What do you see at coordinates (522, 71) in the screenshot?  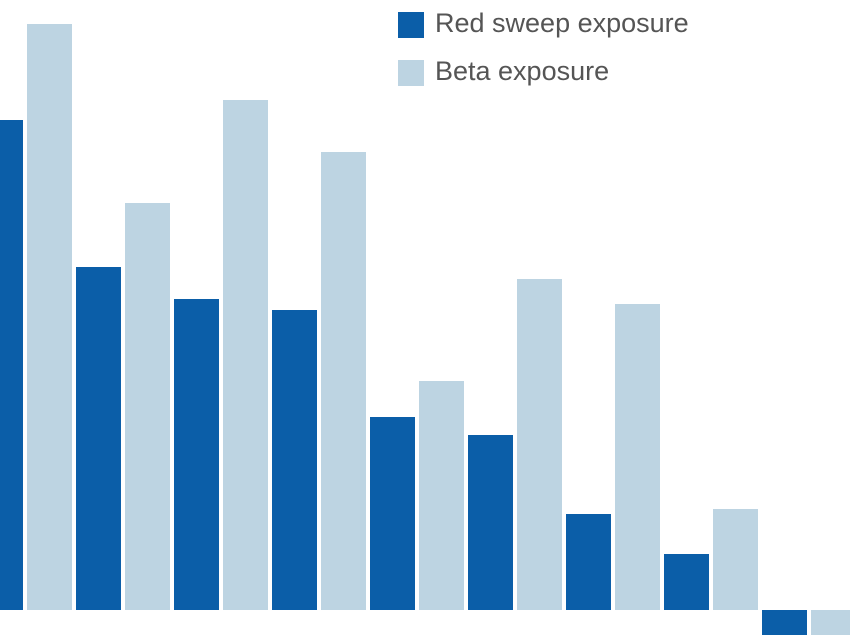 I see `legend-label: Beta exposure` at bounding box center [522, 71].